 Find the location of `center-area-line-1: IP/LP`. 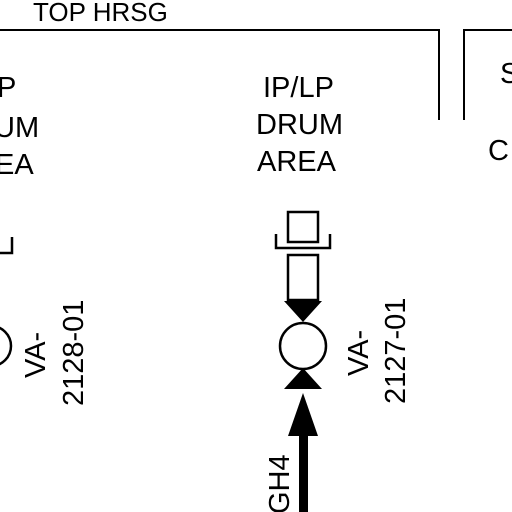

center-area-line-1: IP/LP is located at coordinates (298, 88).